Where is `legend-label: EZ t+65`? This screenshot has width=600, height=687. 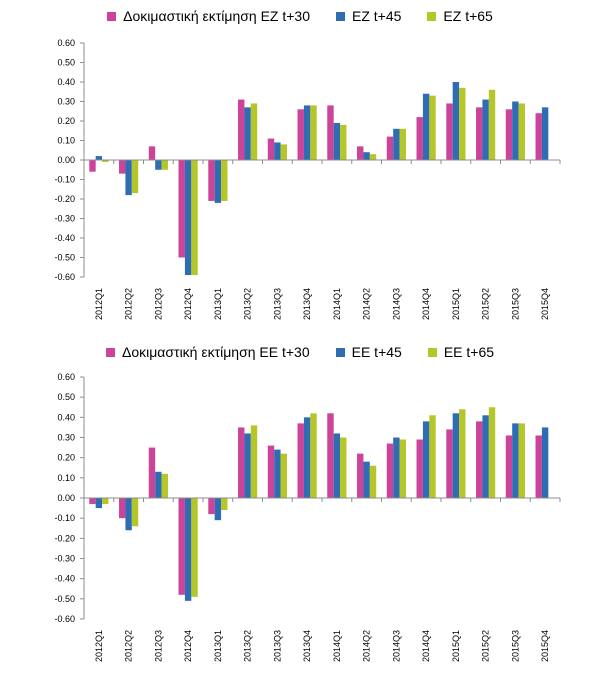
legend-label: EZ t+65 is located at coordinates (468, 16).